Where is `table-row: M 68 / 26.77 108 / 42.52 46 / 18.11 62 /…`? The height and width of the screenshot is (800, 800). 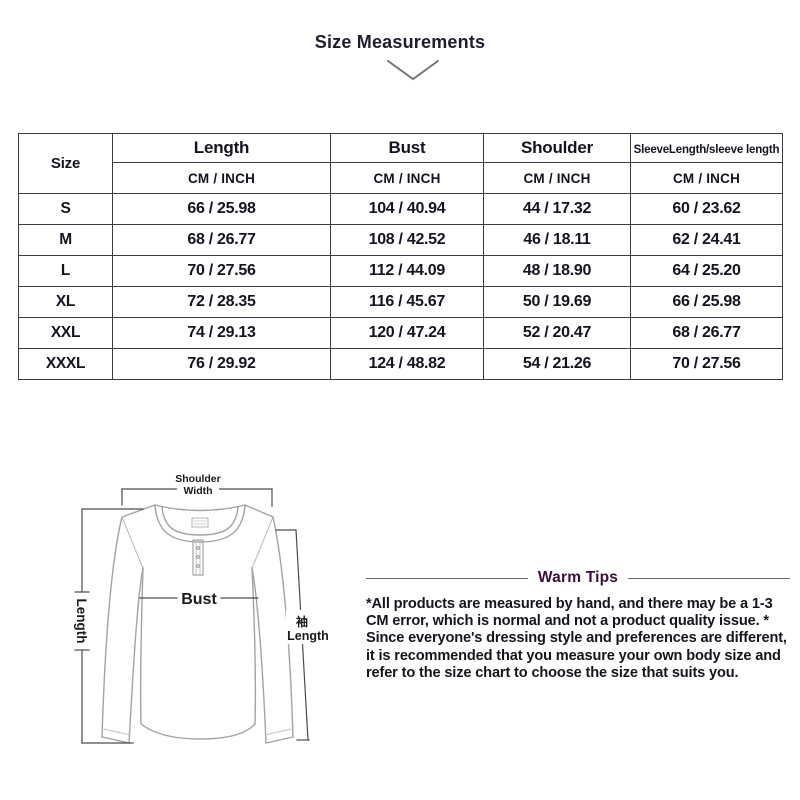 table-row: M 68 / 26.77 108 / 42.52 46 / 18.11 62 /… is located at coordinates (400, 240).